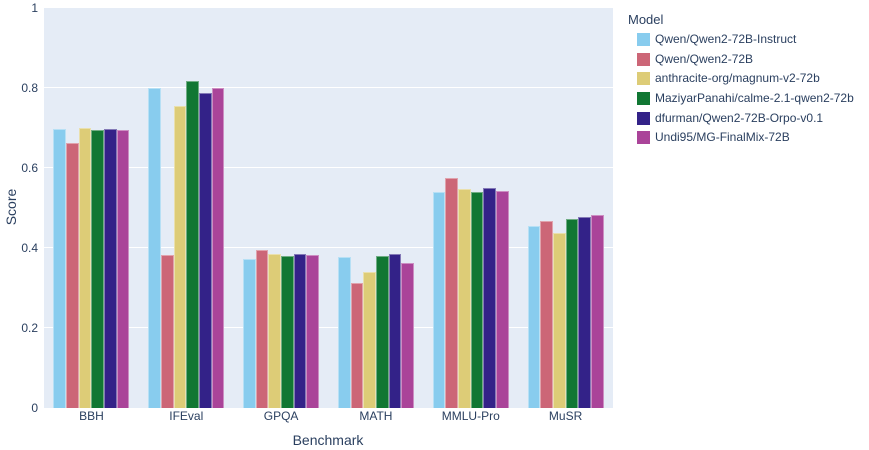 Image resolution: width=869 pixels, height=450 pixels. I want to click on y-tick-0.6: 0.6, so click(29, 168).